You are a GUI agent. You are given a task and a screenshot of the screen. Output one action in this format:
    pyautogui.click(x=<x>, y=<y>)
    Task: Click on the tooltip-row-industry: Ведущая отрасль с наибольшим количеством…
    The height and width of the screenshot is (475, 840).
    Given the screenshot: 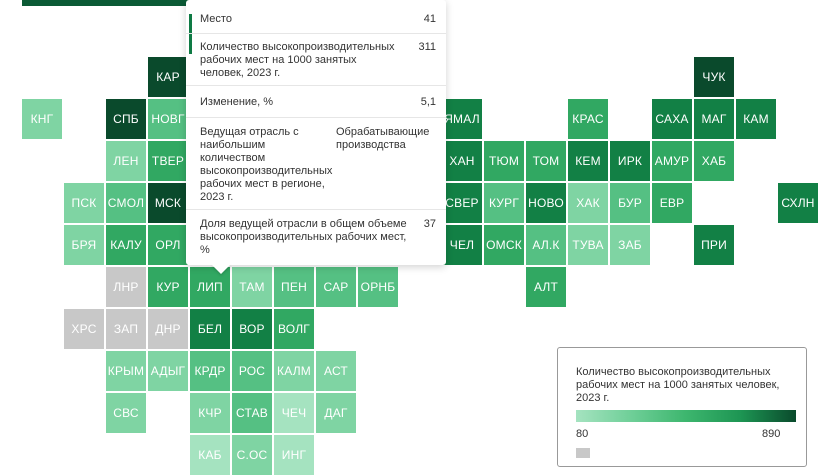 What is the action you would take?
    pyautogui.click(x=316, y=164)
    